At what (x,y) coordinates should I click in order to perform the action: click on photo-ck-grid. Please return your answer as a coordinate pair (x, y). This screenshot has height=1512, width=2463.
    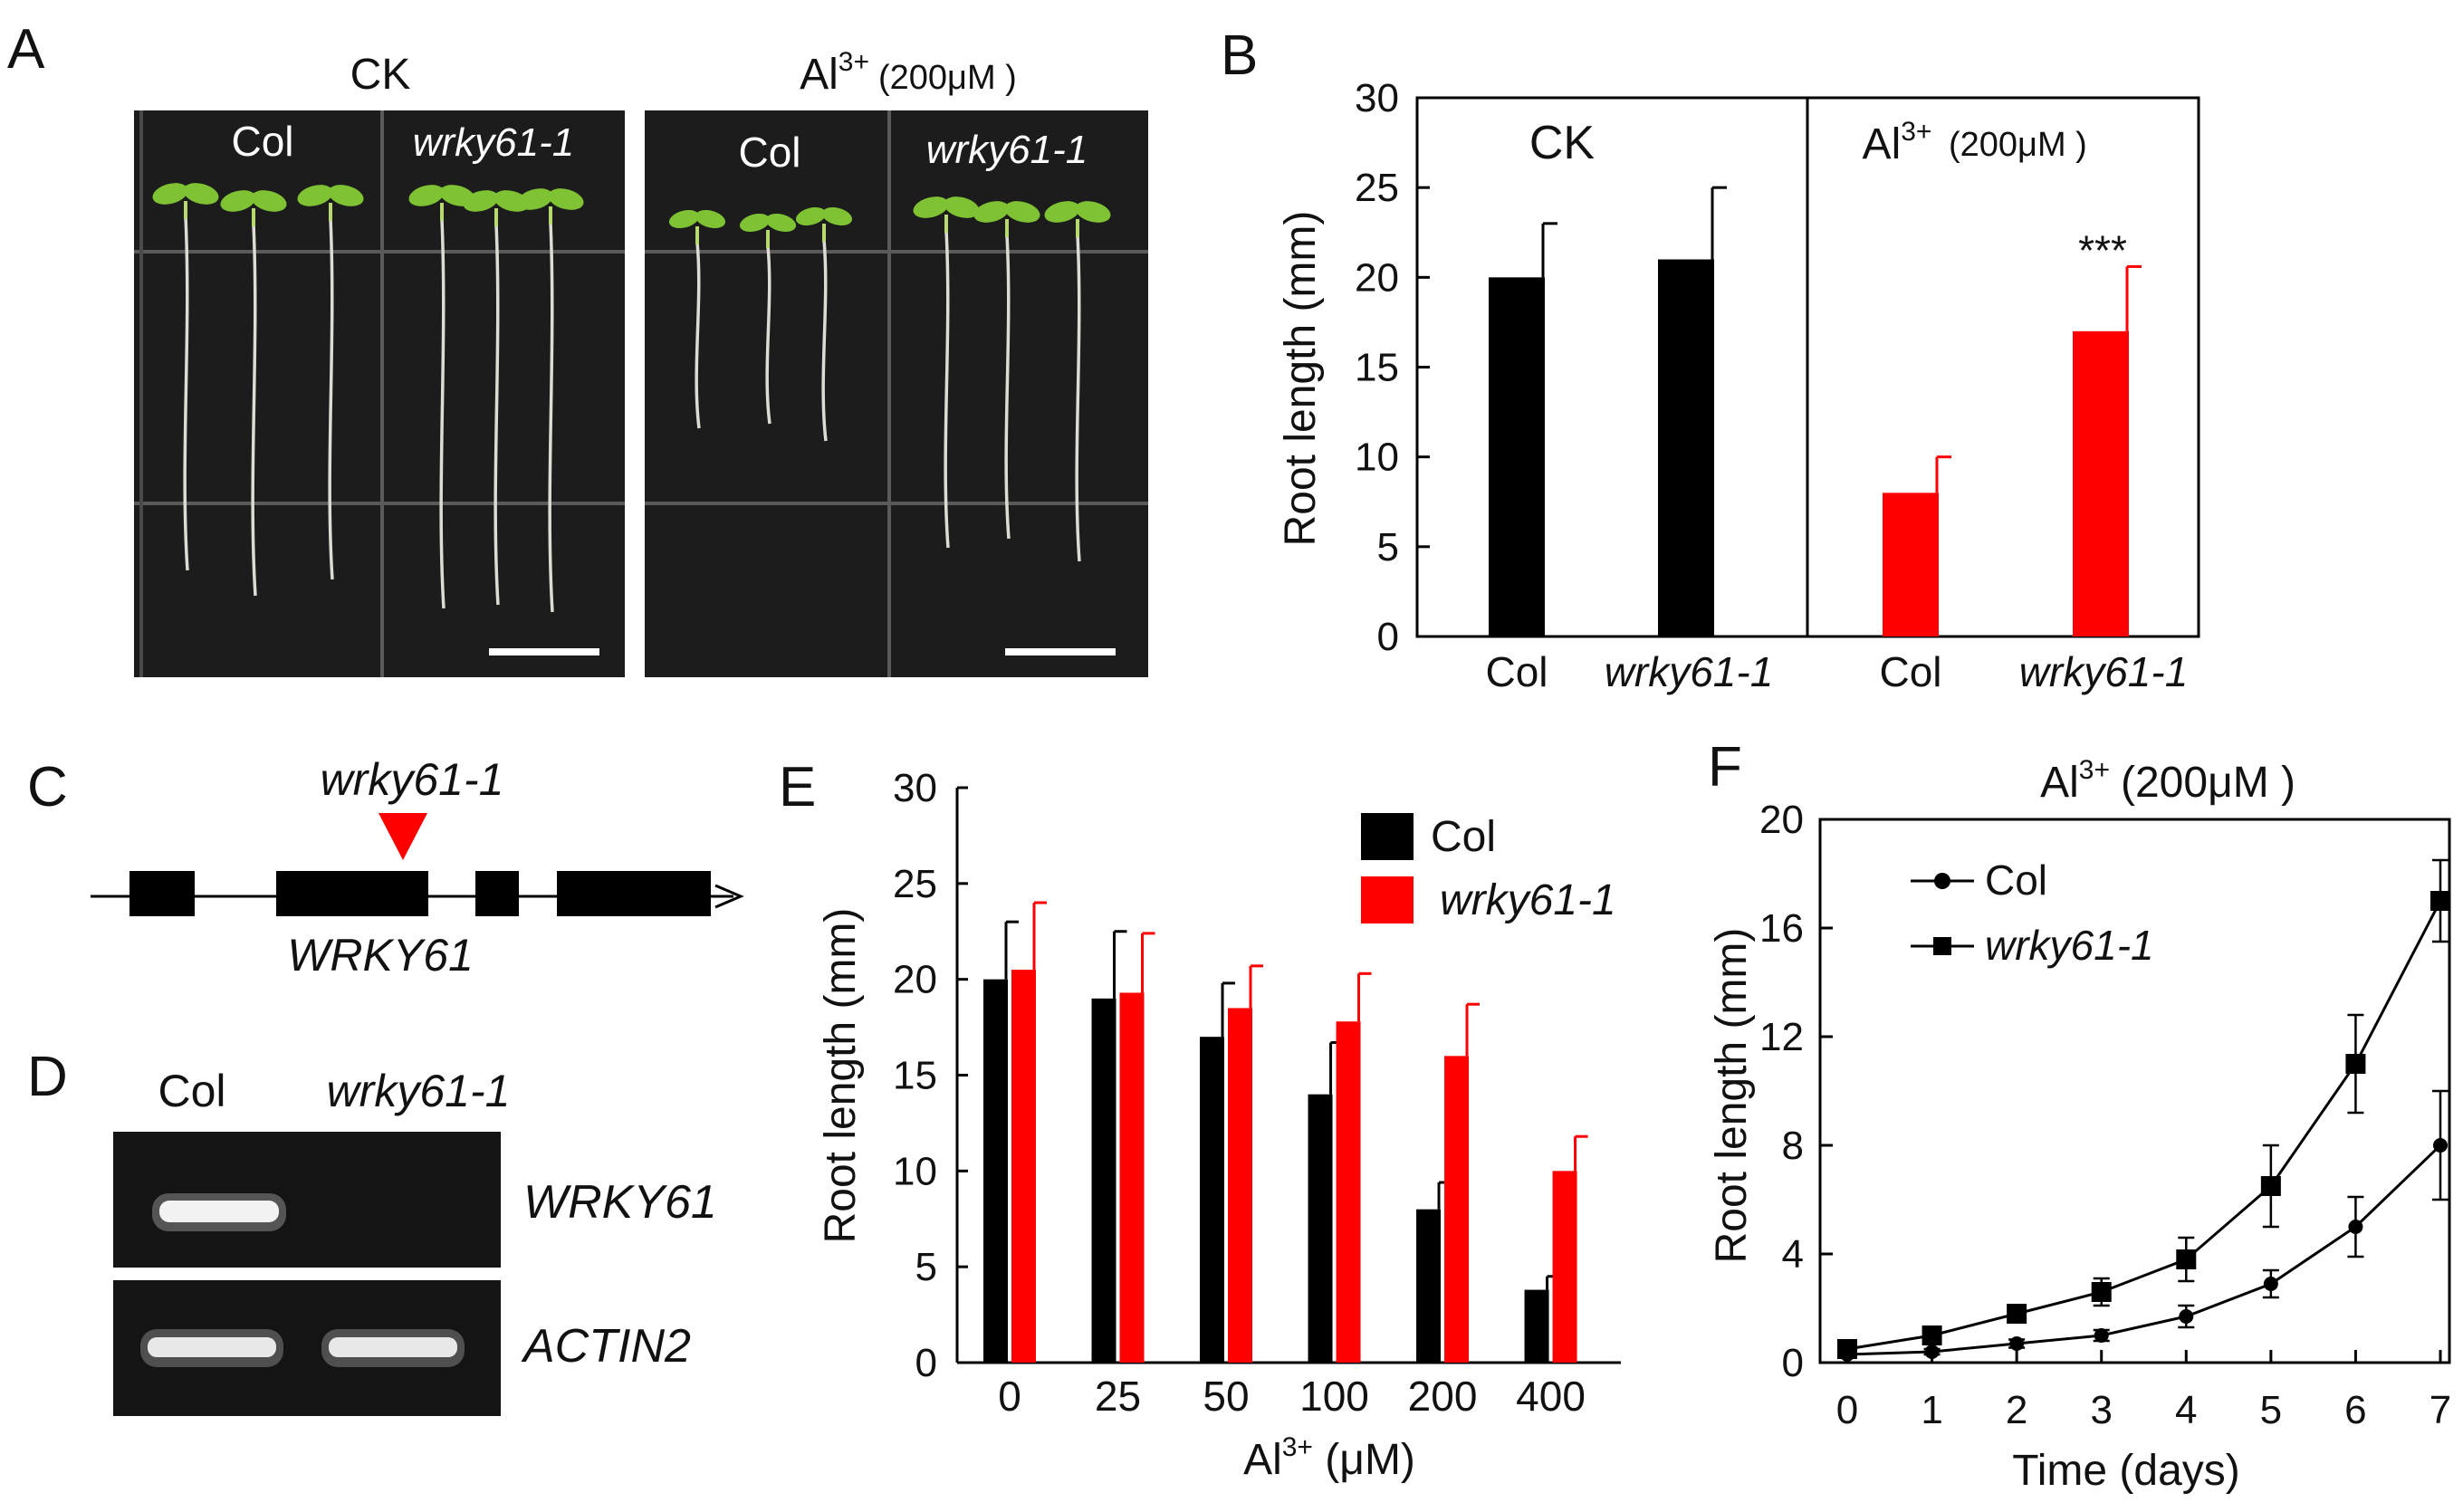
    Looking at the image, I should click on (379, 393).